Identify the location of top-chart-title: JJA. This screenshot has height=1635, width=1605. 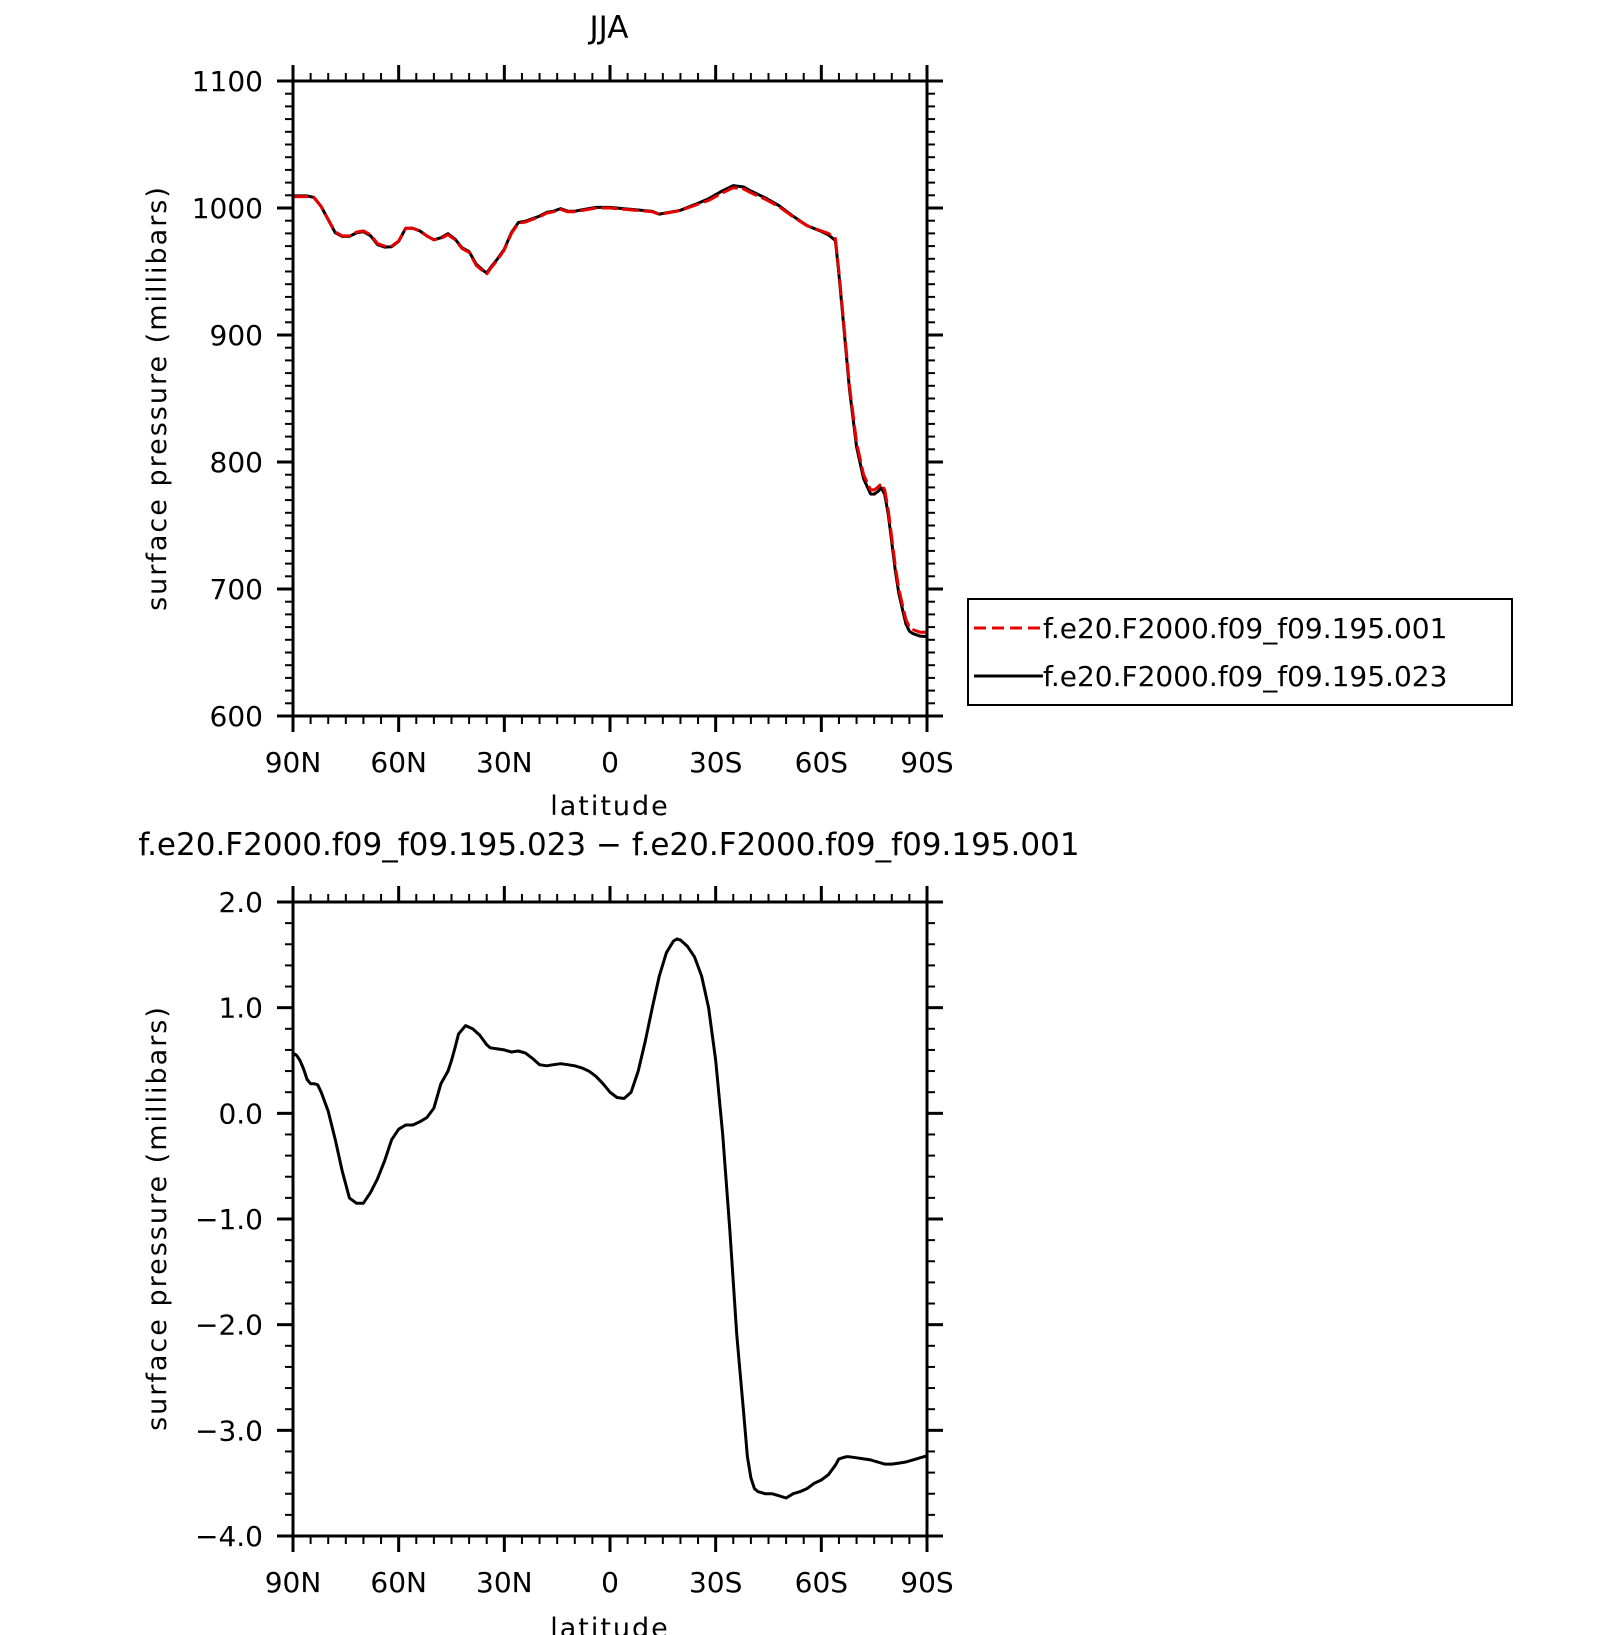
(608, 28).